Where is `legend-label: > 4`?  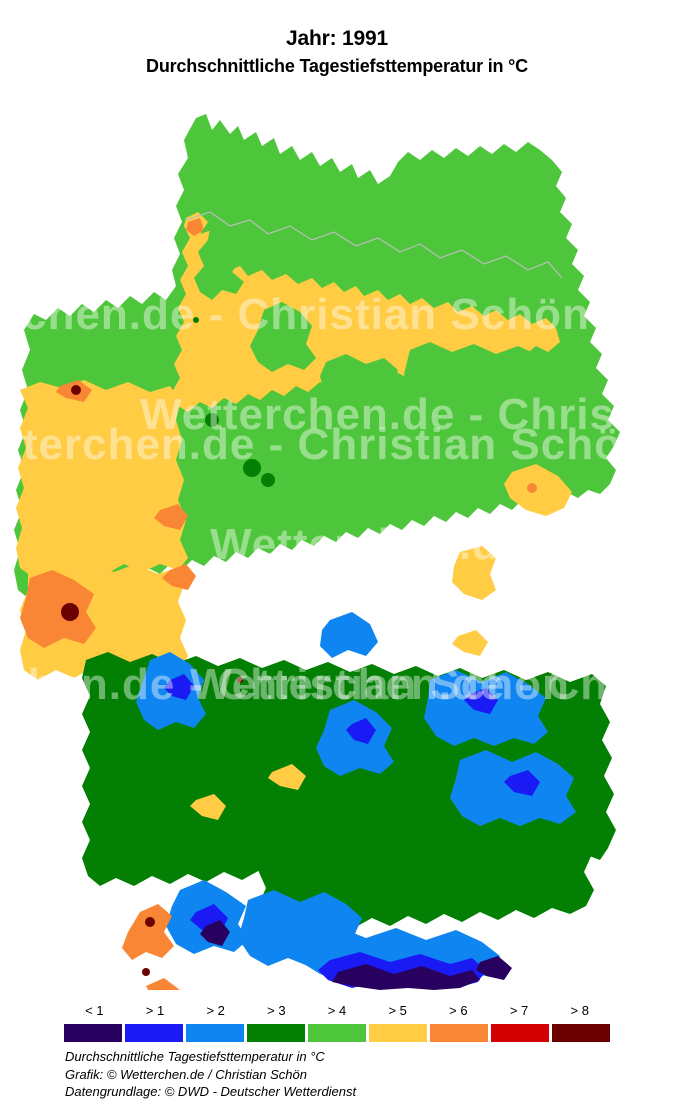
legend-label: > 4 is located at coordinates (337, 1010).